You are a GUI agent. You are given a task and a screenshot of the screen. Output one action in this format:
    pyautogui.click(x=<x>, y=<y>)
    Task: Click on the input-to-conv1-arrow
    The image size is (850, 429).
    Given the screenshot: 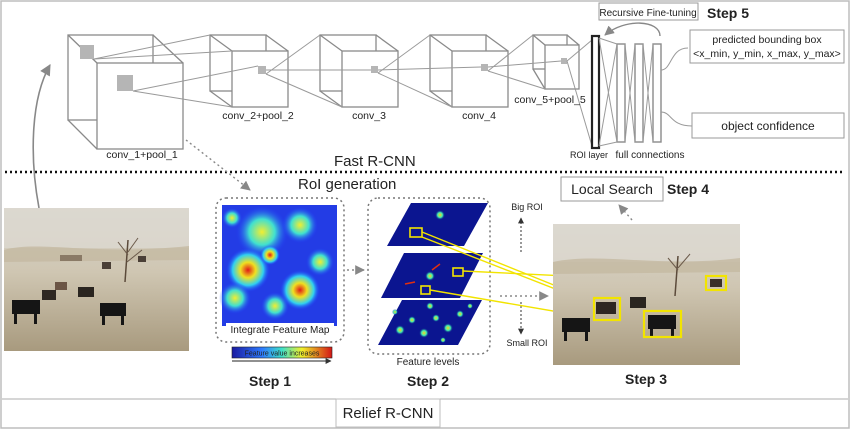 What is the action you would take?
    pyautogui.click(x=41, y=136)
    